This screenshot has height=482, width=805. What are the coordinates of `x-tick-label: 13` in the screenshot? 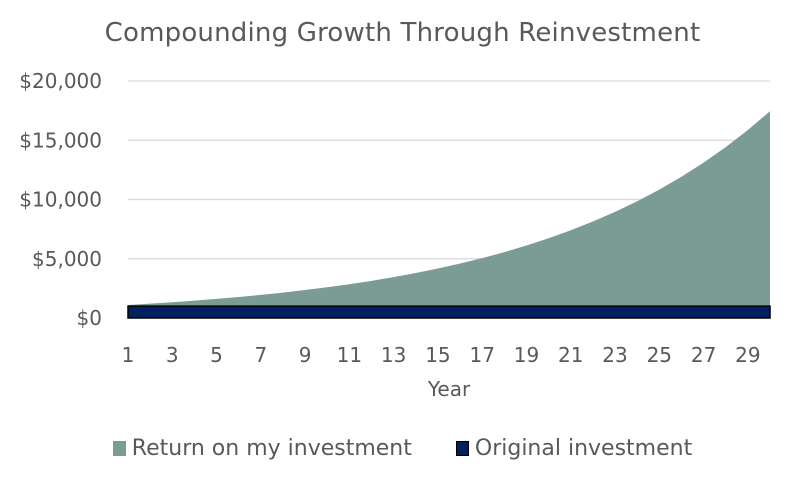 It's located at (393, 355).